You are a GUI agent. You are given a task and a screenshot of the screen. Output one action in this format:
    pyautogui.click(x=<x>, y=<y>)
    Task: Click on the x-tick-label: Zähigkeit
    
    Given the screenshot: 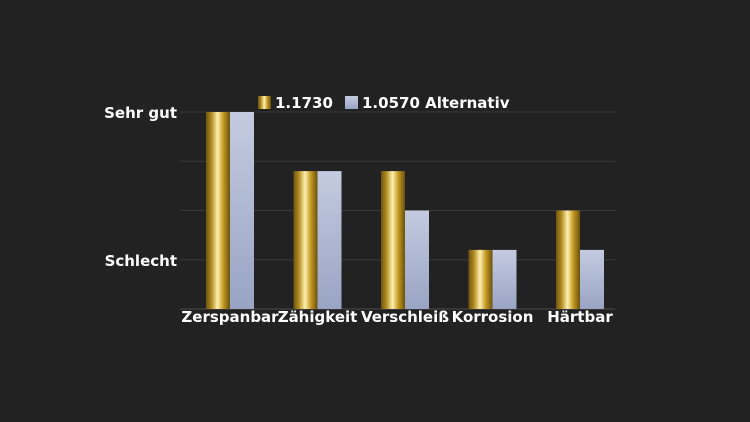 What is the action you would take?
    pyautogui.click(x=318, y=317)
    